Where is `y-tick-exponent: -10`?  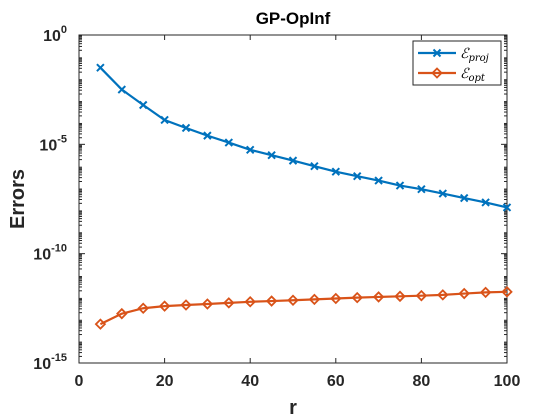 y-tick-exponent: -10 is located at coordinates (59, 249).